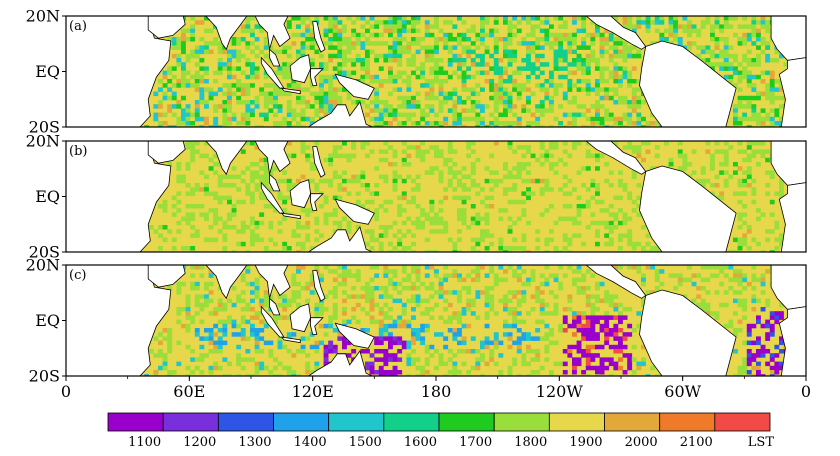 The height and width of the screenshot is (456, 840). I want to click on lon-label: 60E, so click(189, 391).